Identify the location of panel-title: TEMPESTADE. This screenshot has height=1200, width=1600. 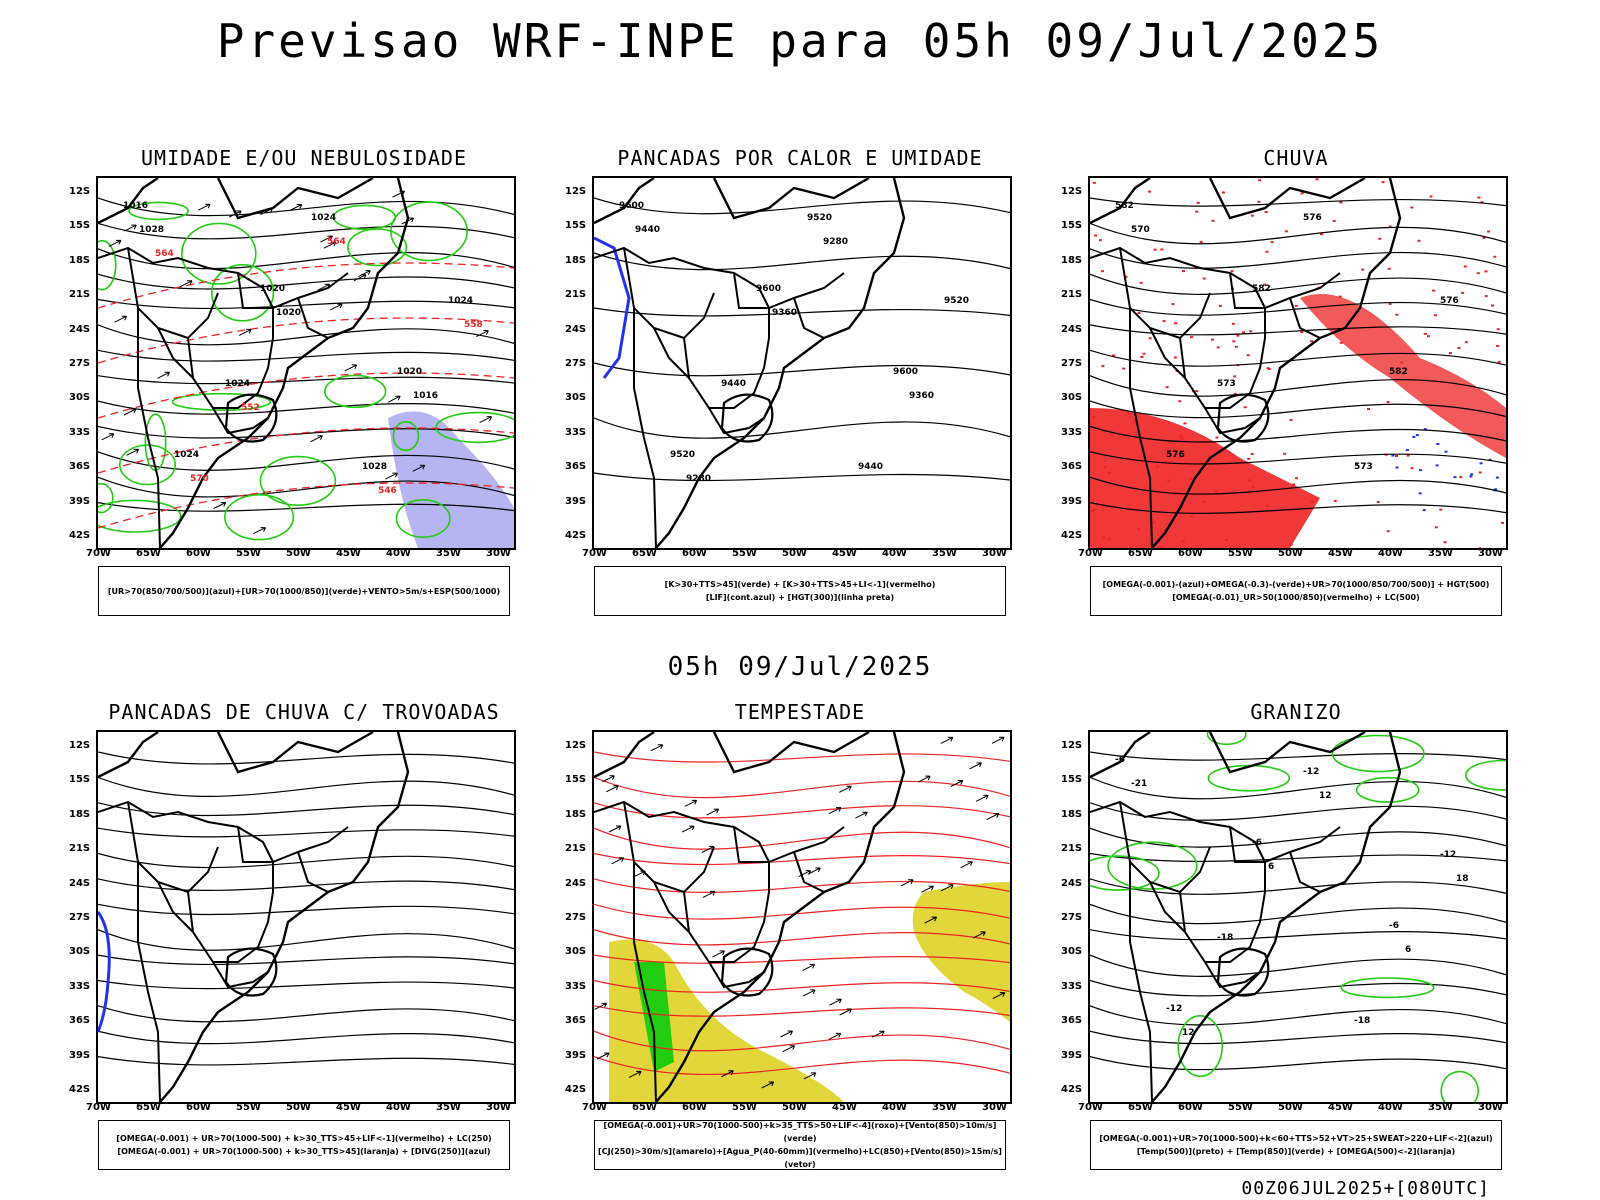
(800, 712).